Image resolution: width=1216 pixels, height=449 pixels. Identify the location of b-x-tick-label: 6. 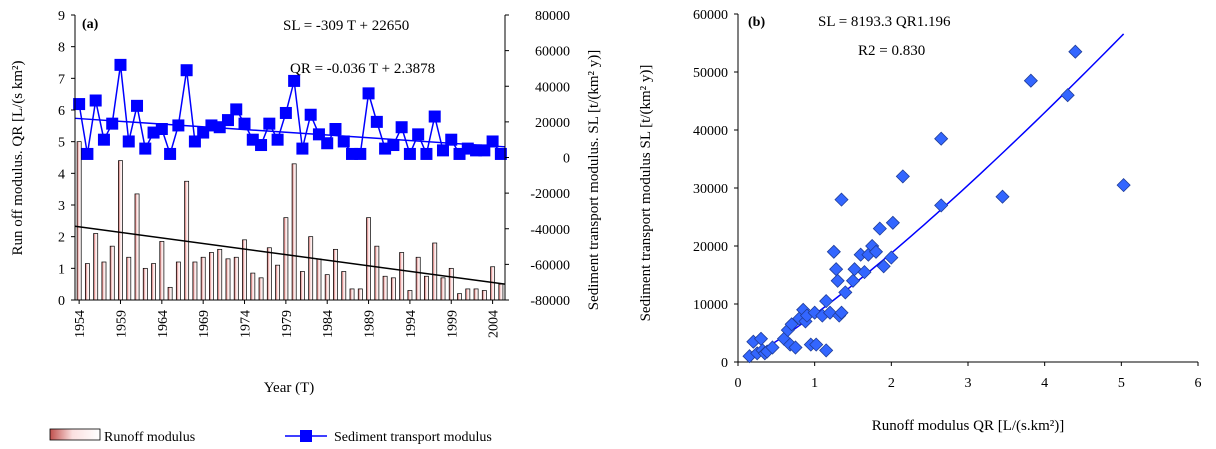
(1198, 383).